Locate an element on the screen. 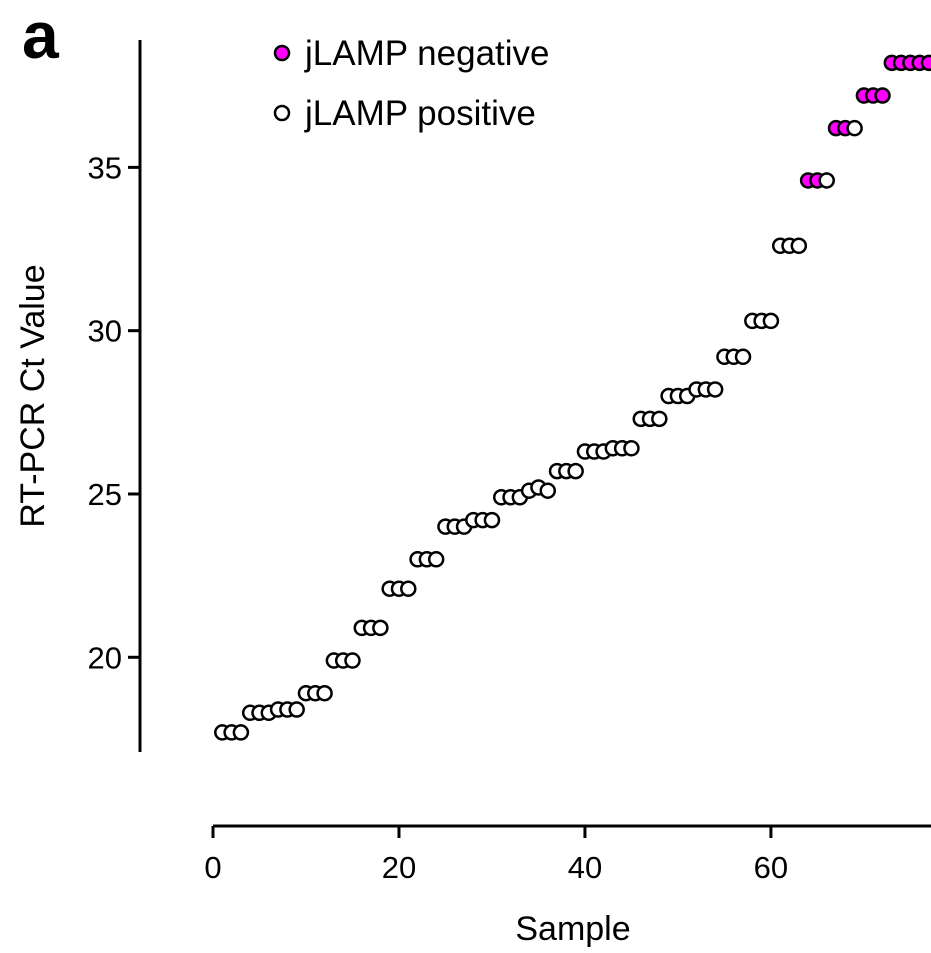 This screenshot has height=953, width=931. x-tick-label: 20 is located at coordinates (399, 867).